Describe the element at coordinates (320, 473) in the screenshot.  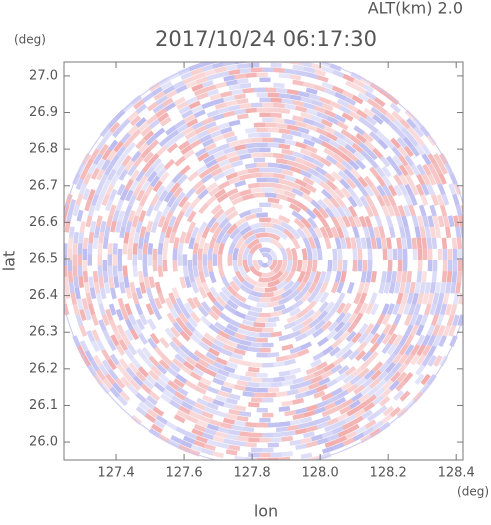
I see `x-tick-label: 128.0` at that location.